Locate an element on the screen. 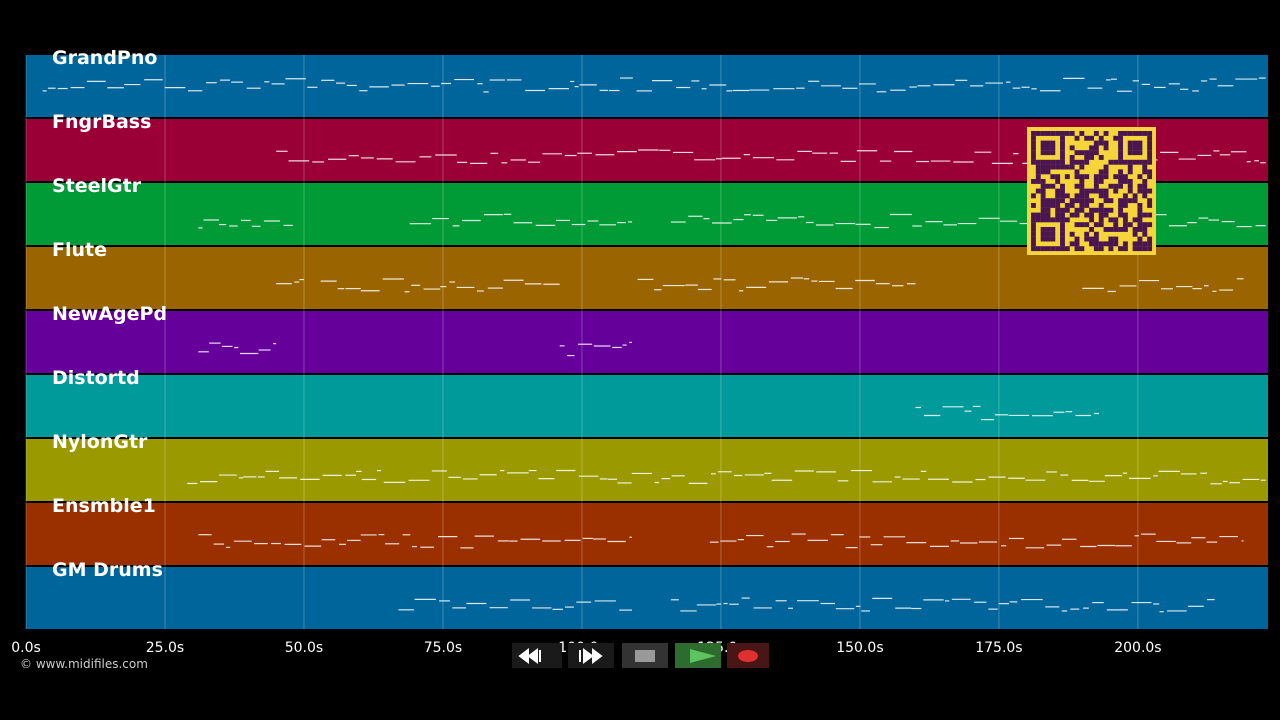 The width and height of the screenshot is (1280, 720). tick-label: 25.0s is located at coordinates (165, 648).